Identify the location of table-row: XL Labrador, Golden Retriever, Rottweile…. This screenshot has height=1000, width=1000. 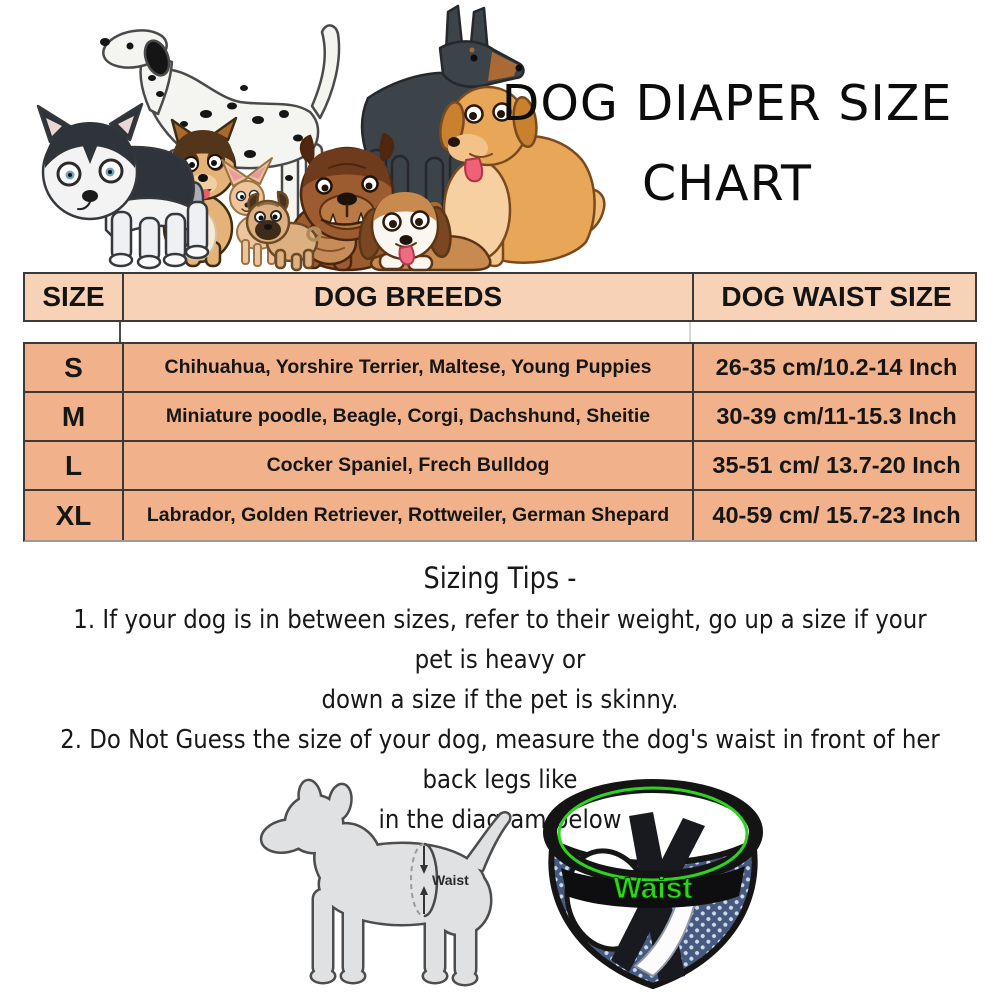
(500, 515).